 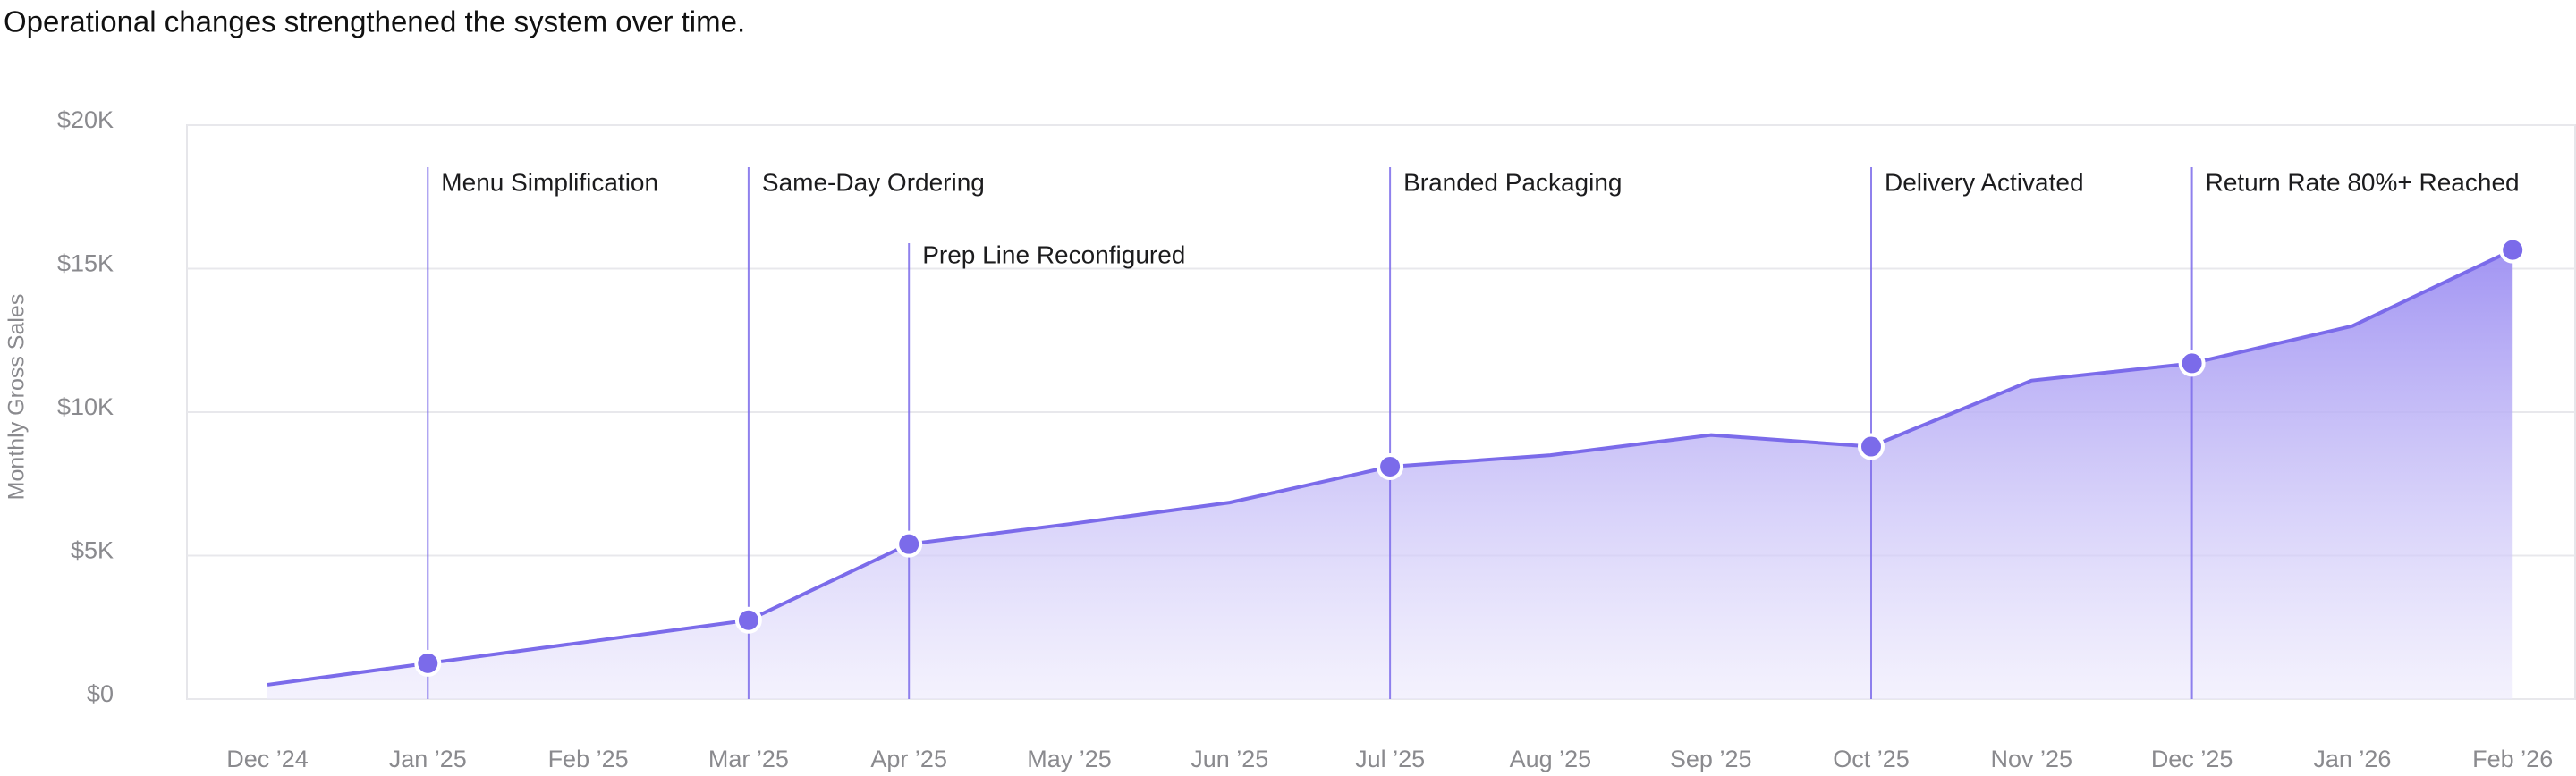 What do you see at coordinates (17, 397) in the screenshot?
I see `y-axis-label: Monthly Gross Sales` at bounding box center [17, 397].